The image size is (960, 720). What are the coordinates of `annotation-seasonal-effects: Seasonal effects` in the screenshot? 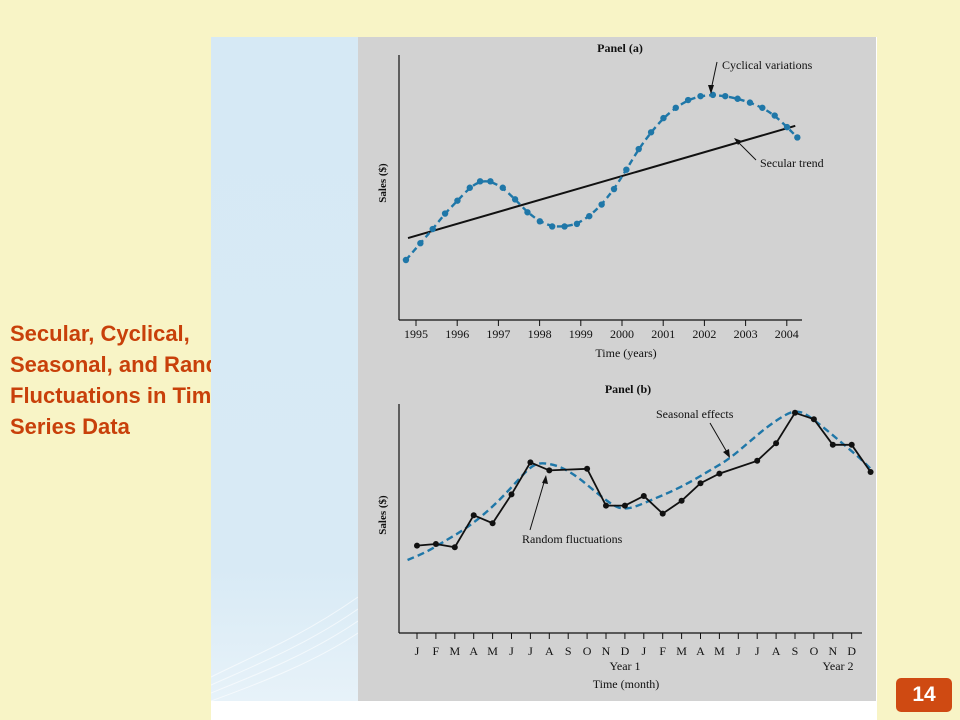 It's located at (695, 414).